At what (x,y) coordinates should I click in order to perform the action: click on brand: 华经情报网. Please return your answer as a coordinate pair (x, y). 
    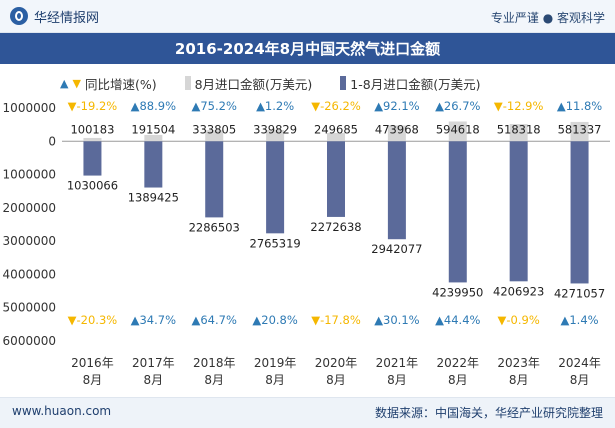
    Looking at the image, I should click on (54, 16).